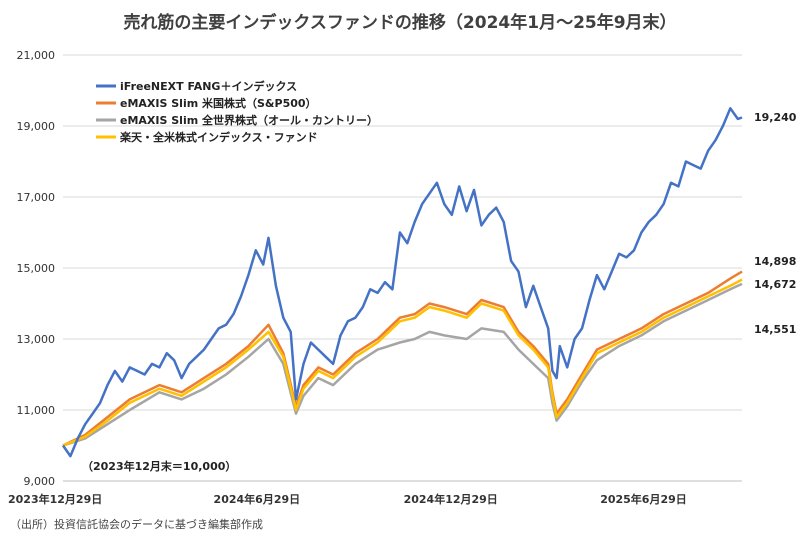 Image resolution: width=800 pixels, height=544 pixels. What do you see at coordinates (643, 499) in the screenshot?
I see `x-tick-label: 2025年6月29日` at bounding box center [643, 499].